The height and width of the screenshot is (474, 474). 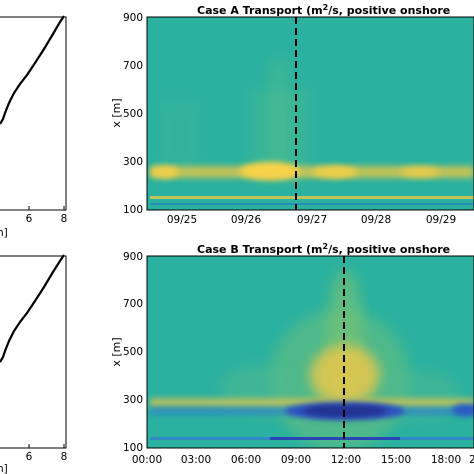 What do you see at coordinates (323, 10) in the screenshot?
I see `chart-title-top: Case A Transport (m2/s, positive onshore` at bounding box center [323, 10].